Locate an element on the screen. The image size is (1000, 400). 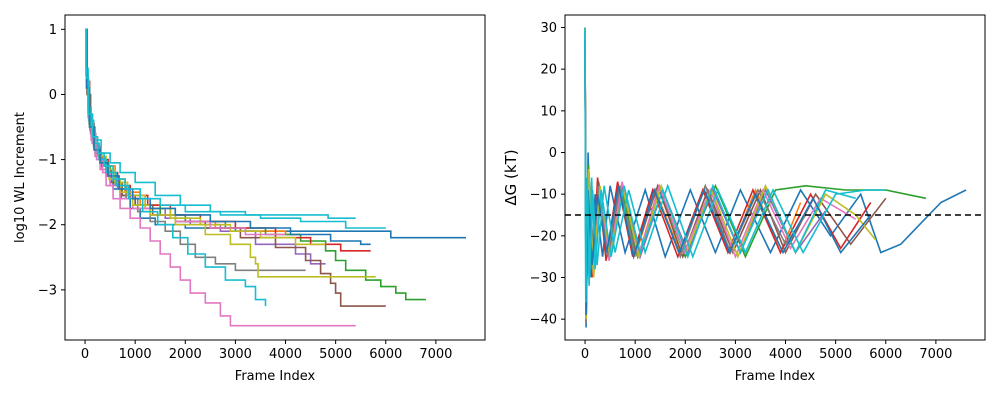
y-axis-label: log10 WL Increment is located at coordinates (20, 177).